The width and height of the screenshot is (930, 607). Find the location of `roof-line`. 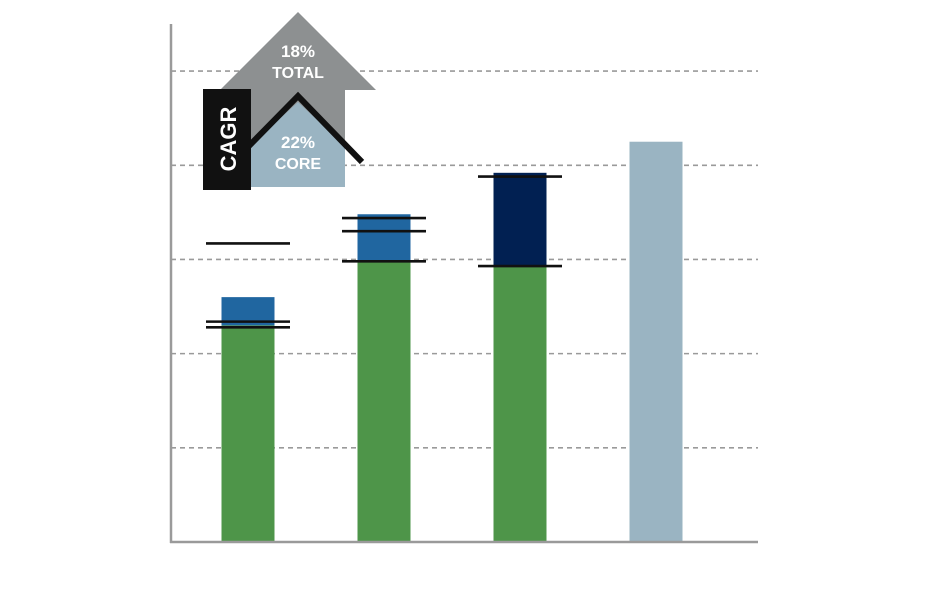

roof-line is located at coordinates (303, 128).